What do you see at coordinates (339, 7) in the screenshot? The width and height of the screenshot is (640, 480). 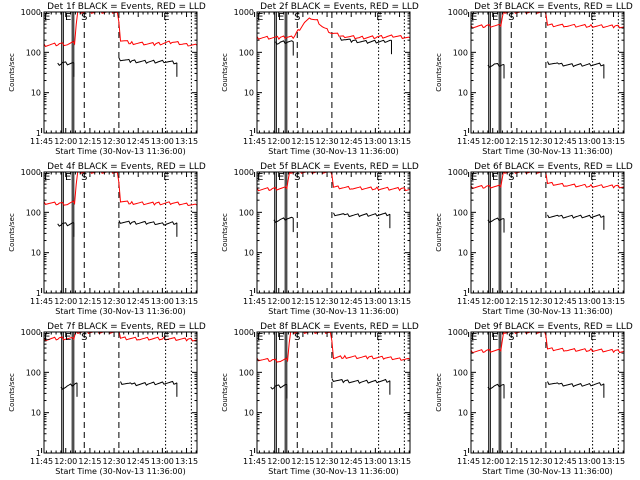 I see `chart-title: Det 2f BLACK = Events, RED = LLD` at bounding box center [339, 7].